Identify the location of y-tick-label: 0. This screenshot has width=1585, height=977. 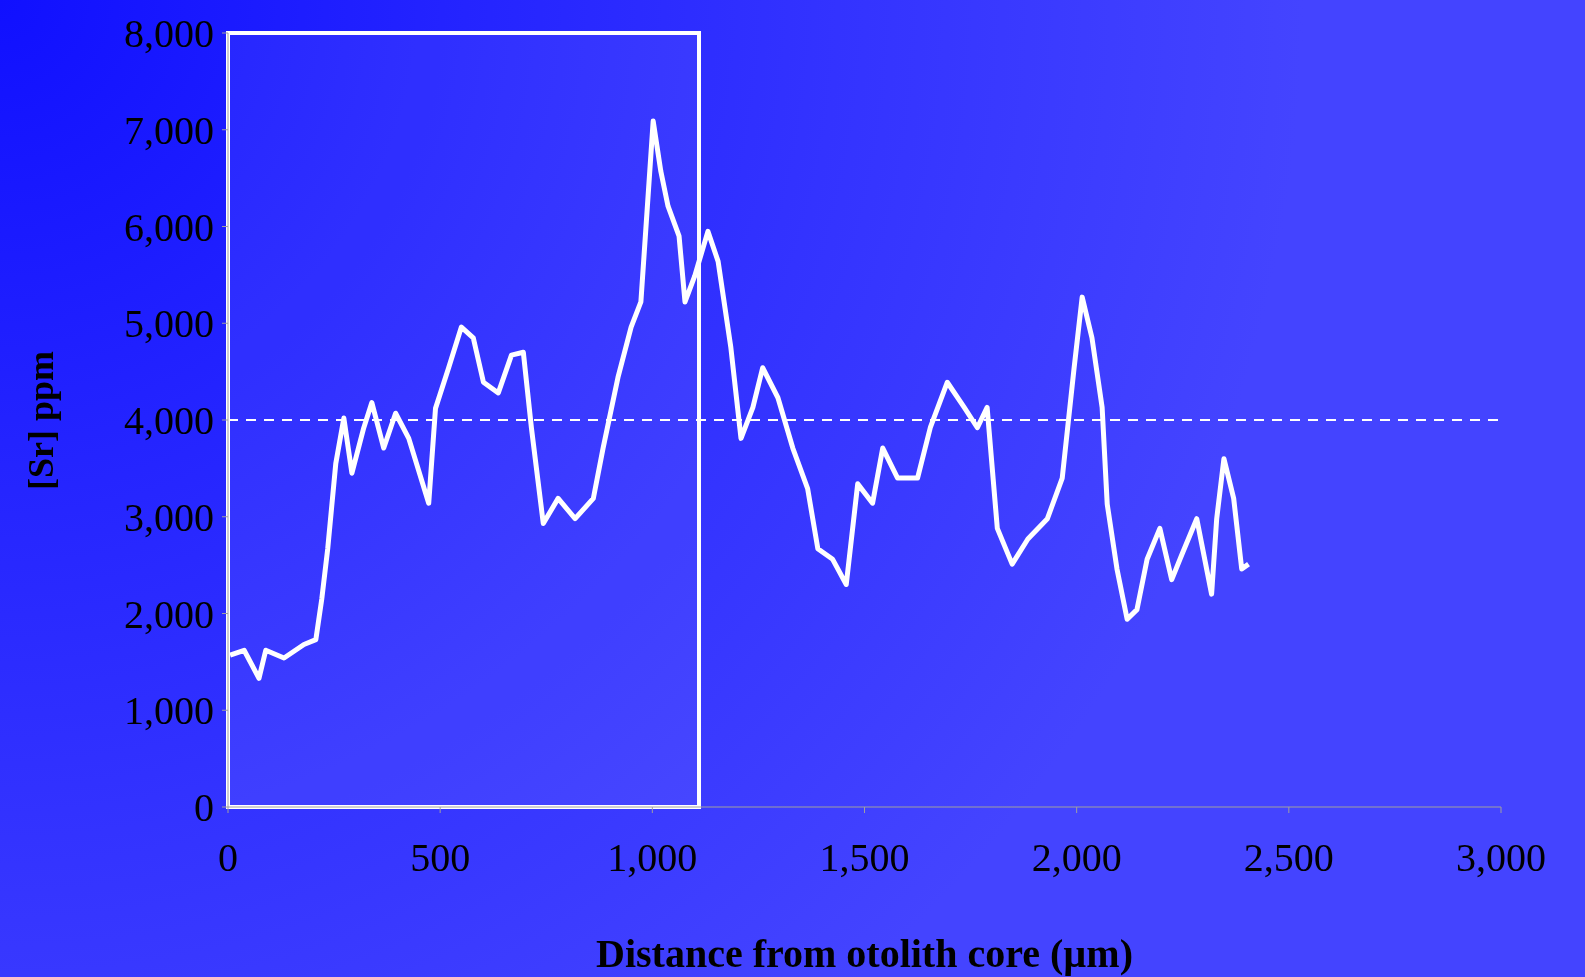
(204, 808).